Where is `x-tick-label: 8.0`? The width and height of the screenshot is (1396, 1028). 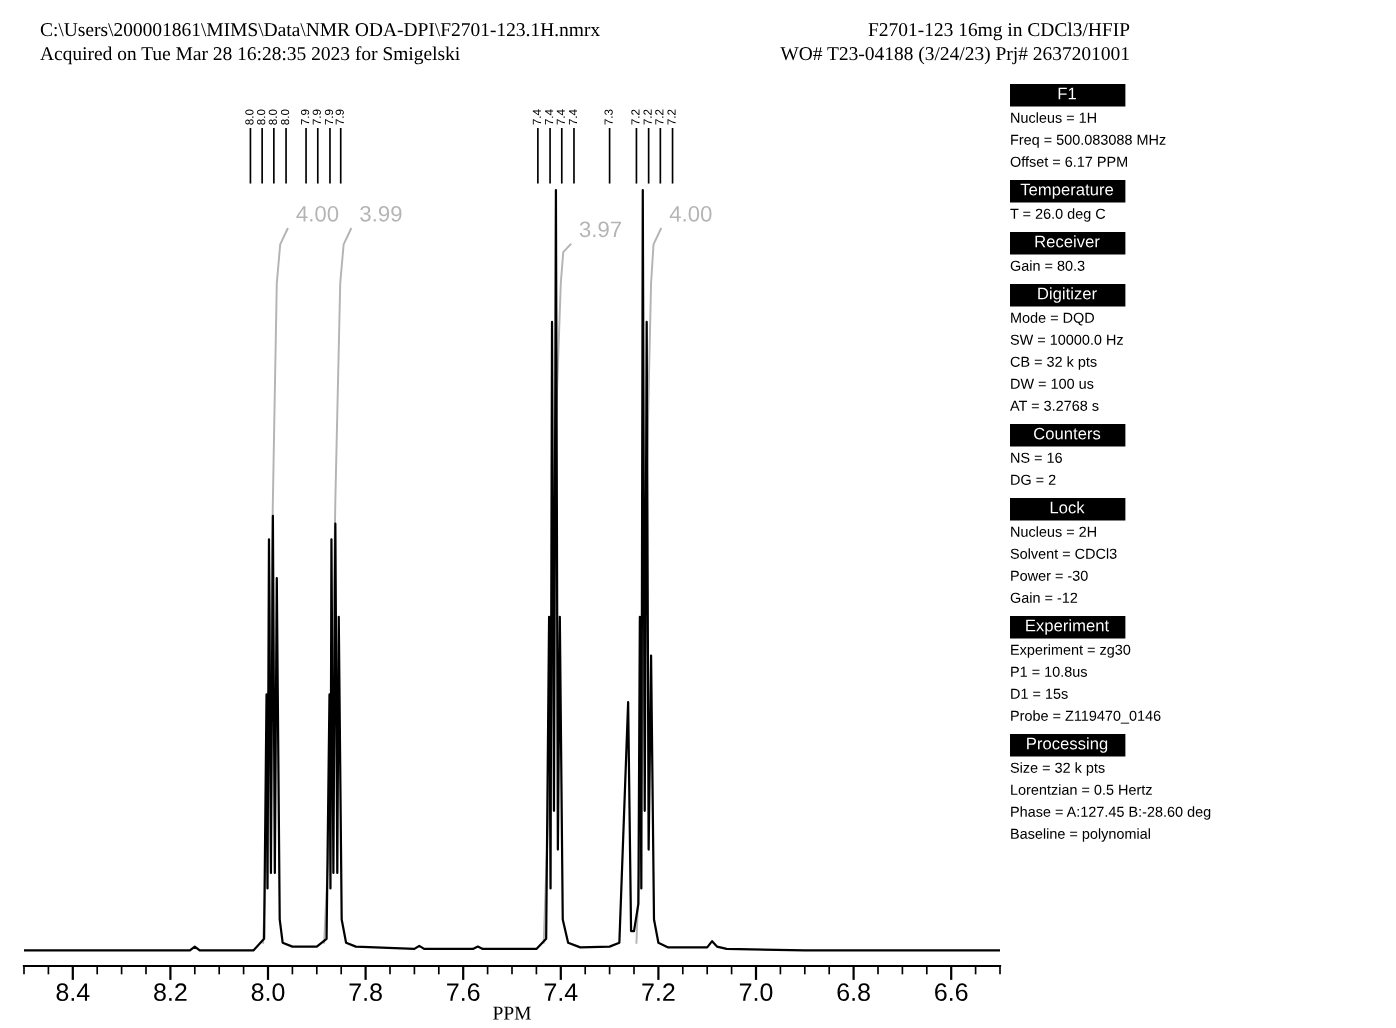
x-tick-label: 8.0 is located at coordinates (268, 992).